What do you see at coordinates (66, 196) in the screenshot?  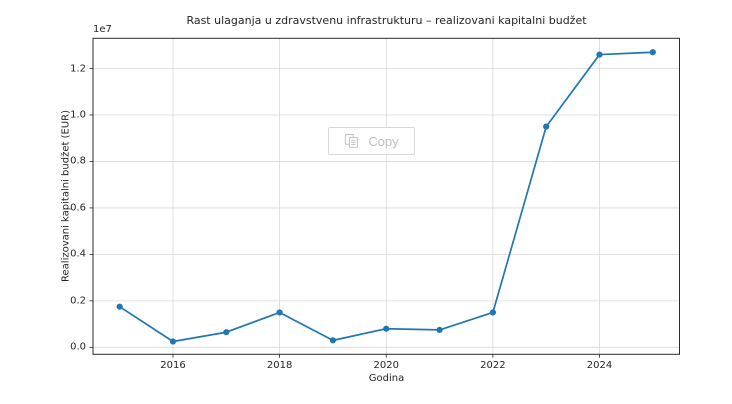 I see `y-axis-label: Realizovani kapitalni budžet (EUR)` at bounding box center [66, 196].